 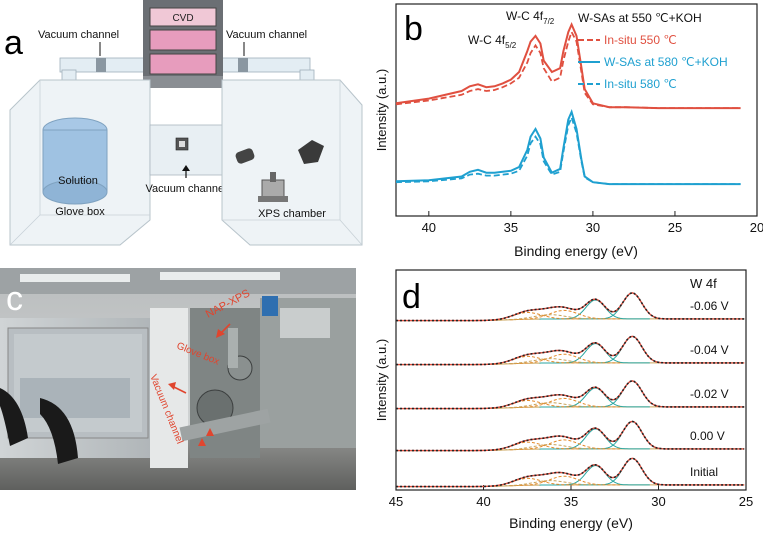 I want to click on x-tick-label-d: 35, so click(x=571, y=501).